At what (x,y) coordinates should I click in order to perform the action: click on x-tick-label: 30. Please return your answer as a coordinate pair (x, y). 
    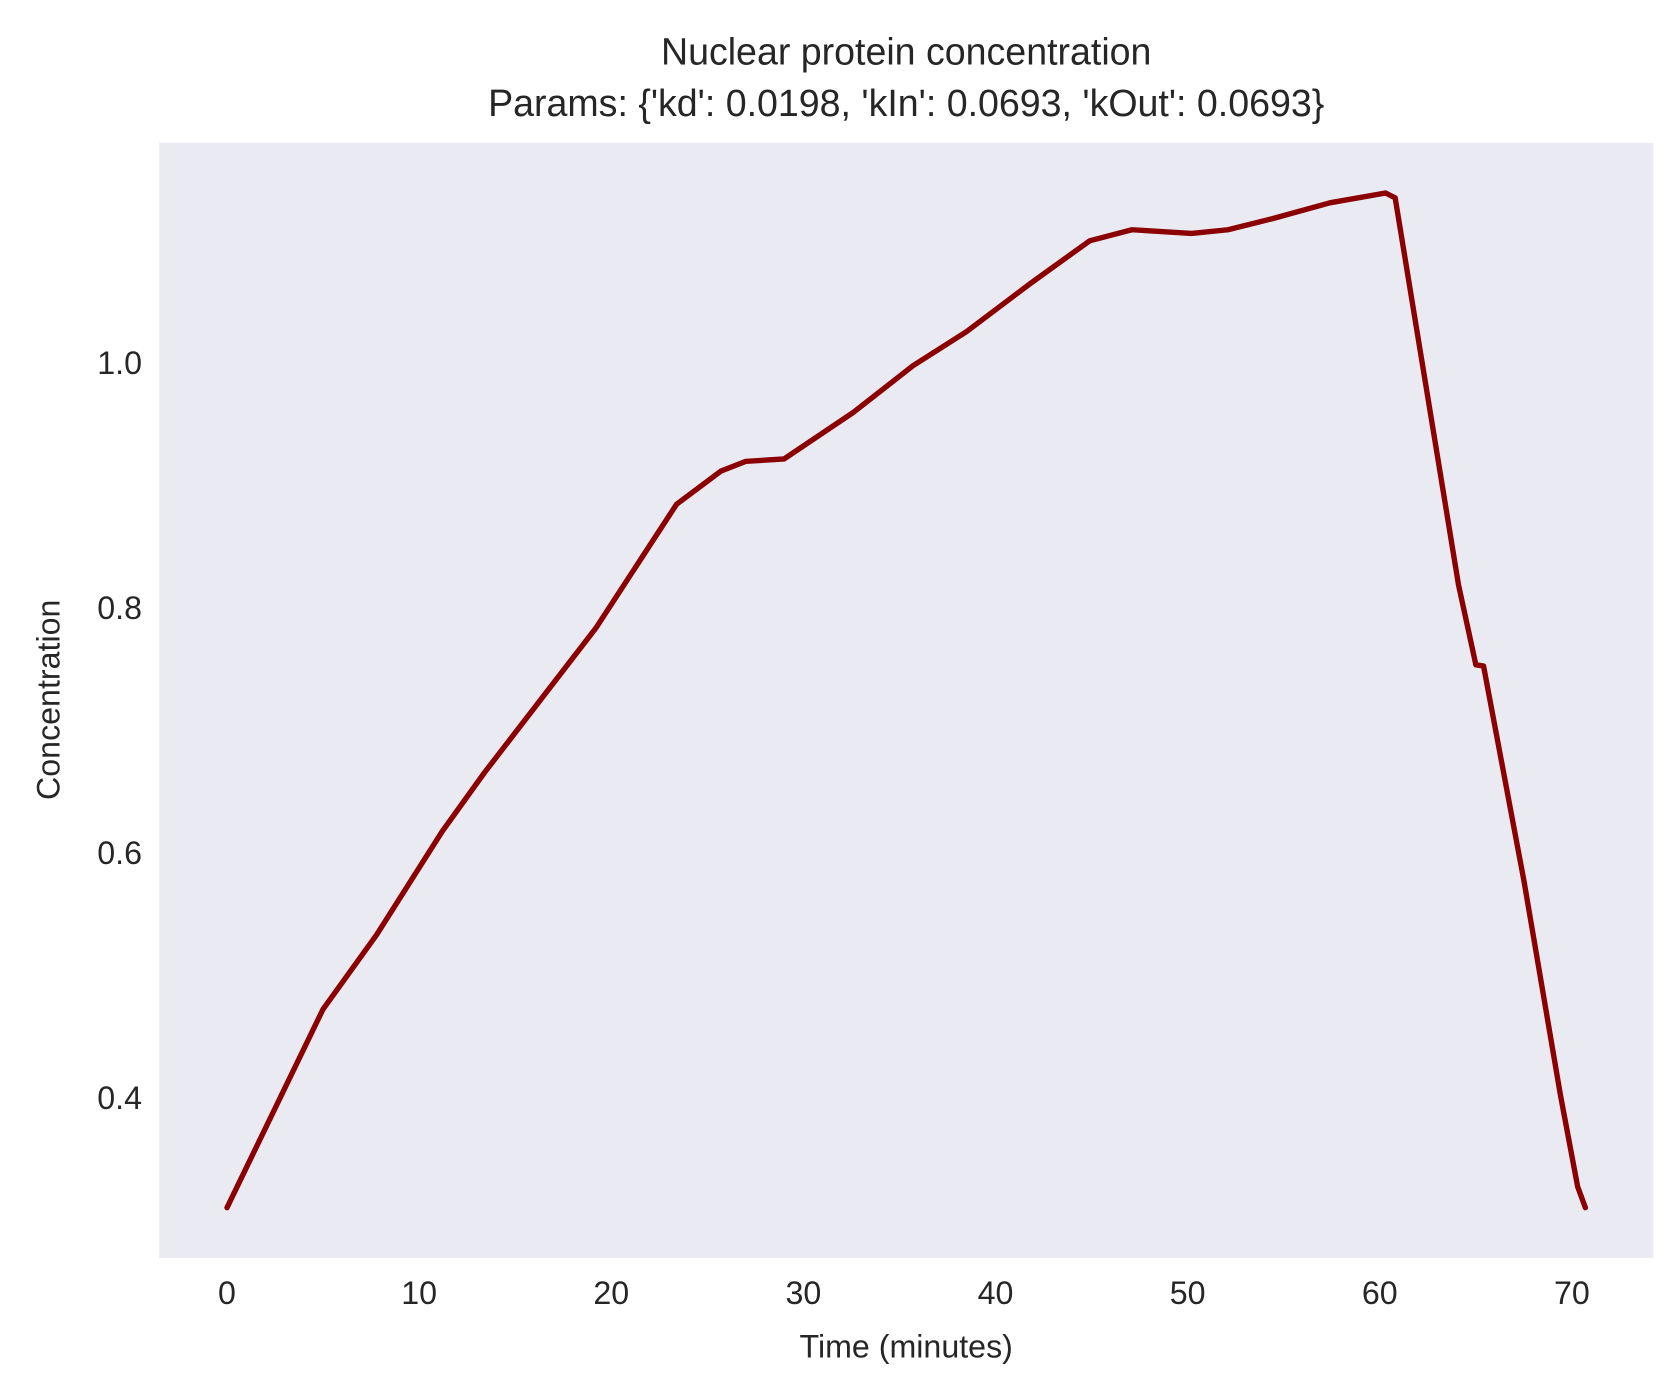
    Looking at the image, I should click on (803, 1293).